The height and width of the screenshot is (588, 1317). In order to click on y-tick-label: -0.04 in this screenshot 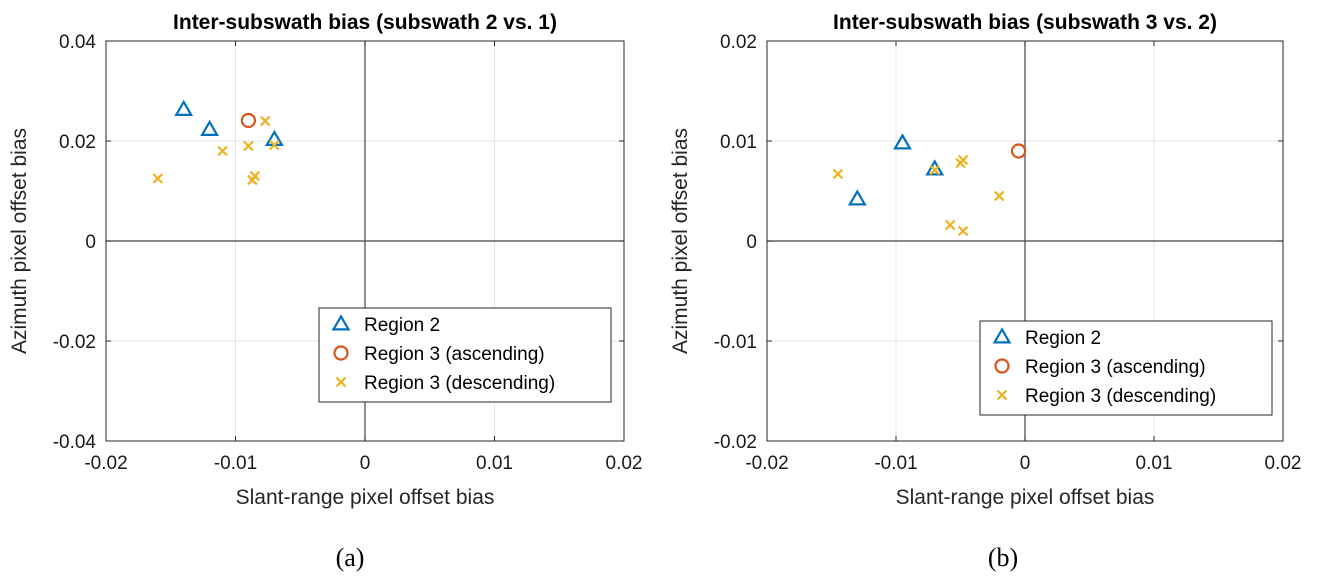, I will do `click(75, 442)`.